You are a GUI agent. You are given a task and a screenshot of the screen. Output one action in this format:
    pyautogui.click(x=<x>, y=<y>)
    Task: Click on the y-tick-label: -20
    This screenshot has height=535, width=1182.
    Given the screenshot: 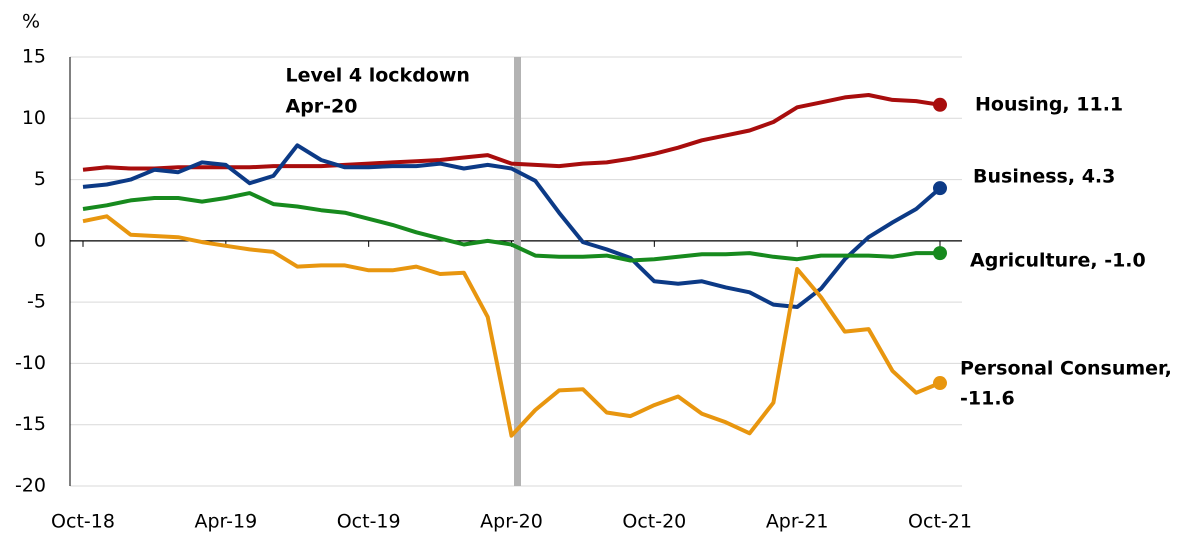 What is the action you would take?
    pyautogui.click(x=30, y=486)
    